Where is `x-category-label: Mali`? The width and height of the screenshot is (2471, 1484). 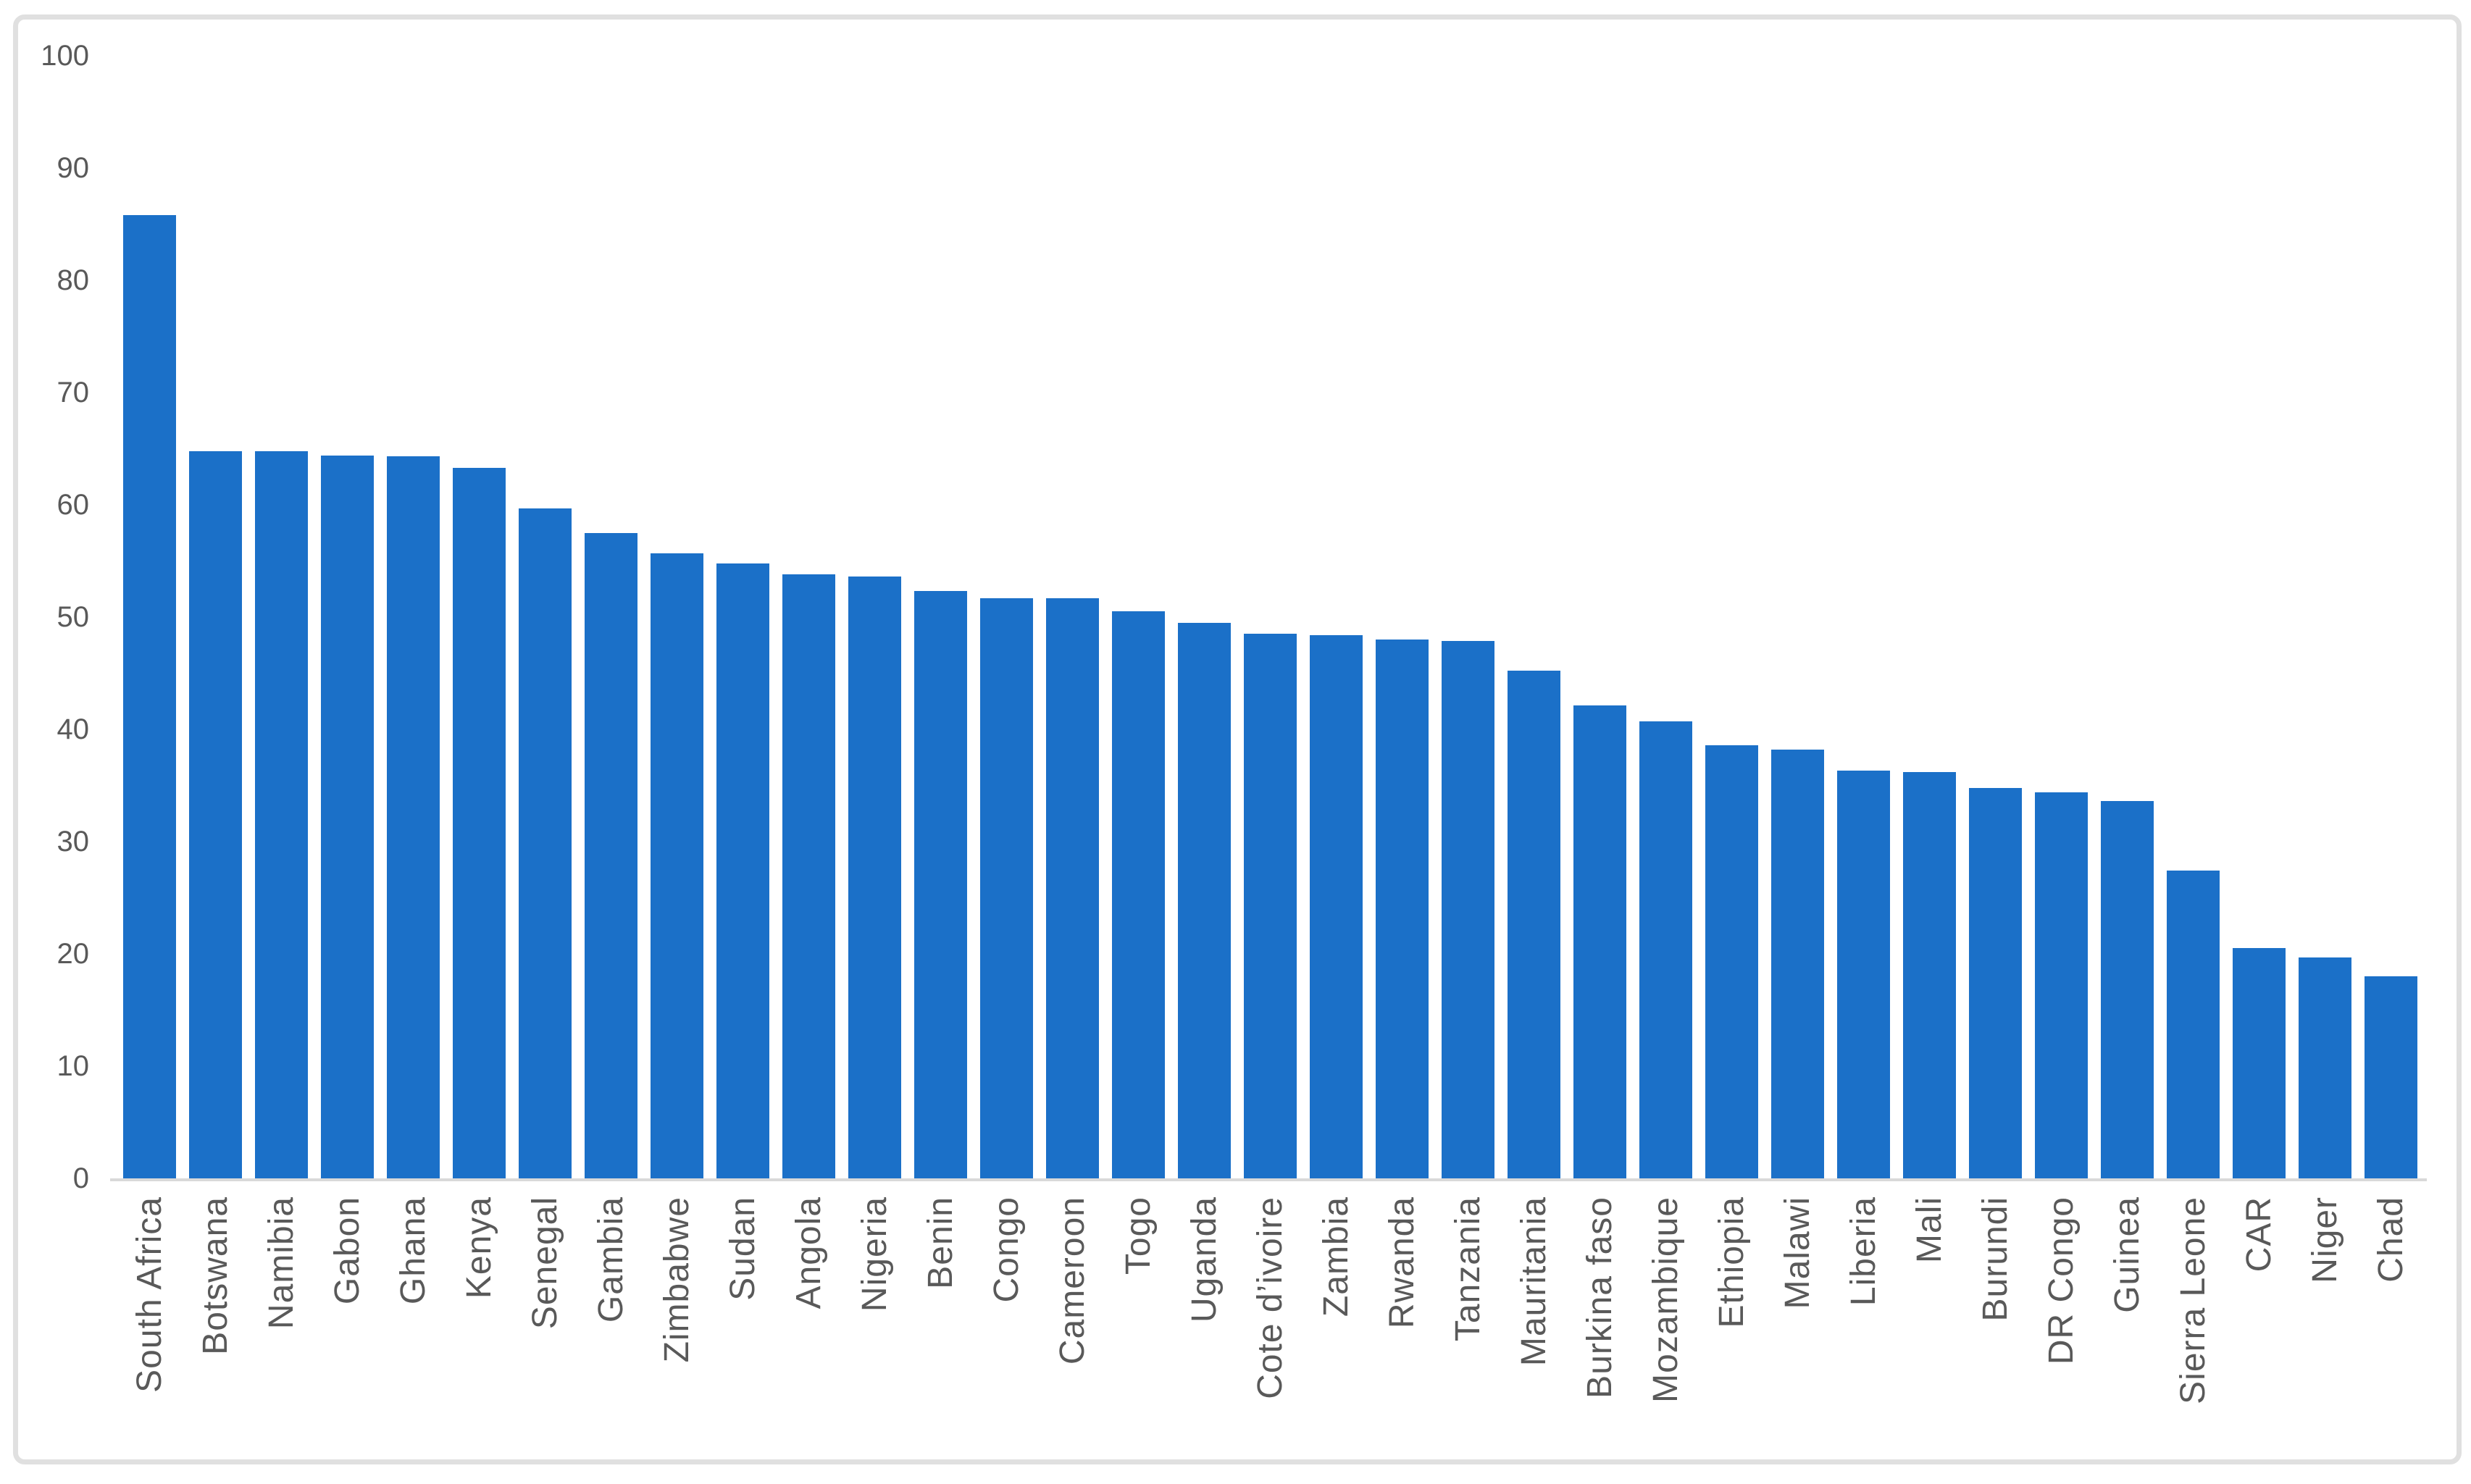
x-category-label: Mali is located at coordinates (1929, 1230).